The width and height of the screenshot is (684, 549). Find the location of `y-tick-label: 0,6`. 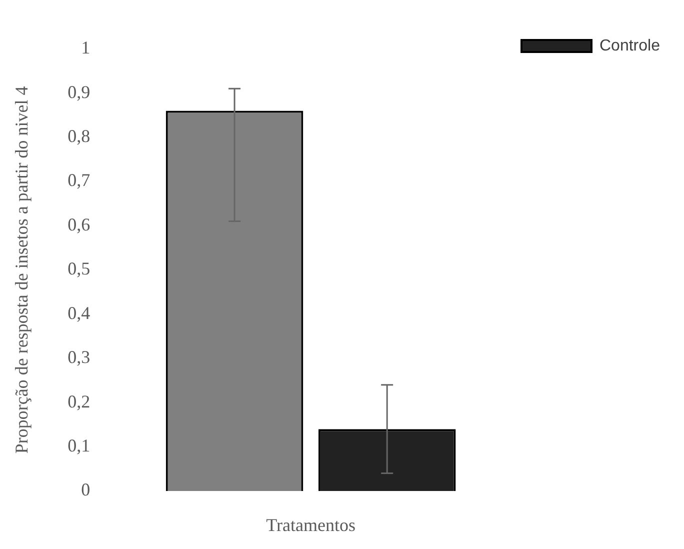

y-tick-label: 0,6 is located at coordinates (79, 224).